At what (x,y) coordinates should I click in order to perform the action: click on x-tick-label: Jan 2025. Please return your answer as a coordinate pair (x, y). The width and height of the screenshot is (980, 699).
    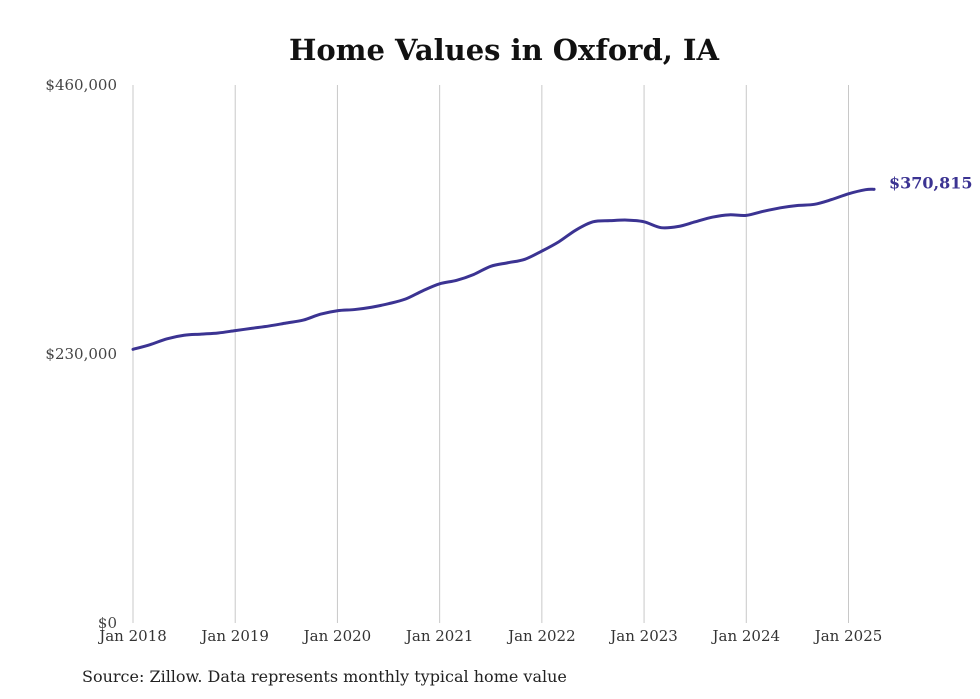
    Looking at the image, I should click on (848, 636).